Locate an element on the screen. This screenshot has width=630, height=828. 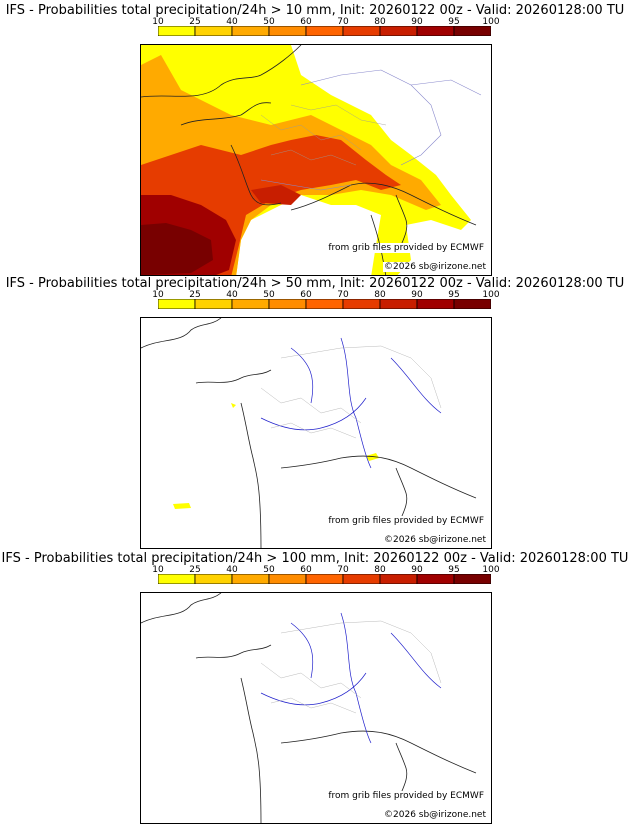
country-borders is located at coordinates (371, 130).